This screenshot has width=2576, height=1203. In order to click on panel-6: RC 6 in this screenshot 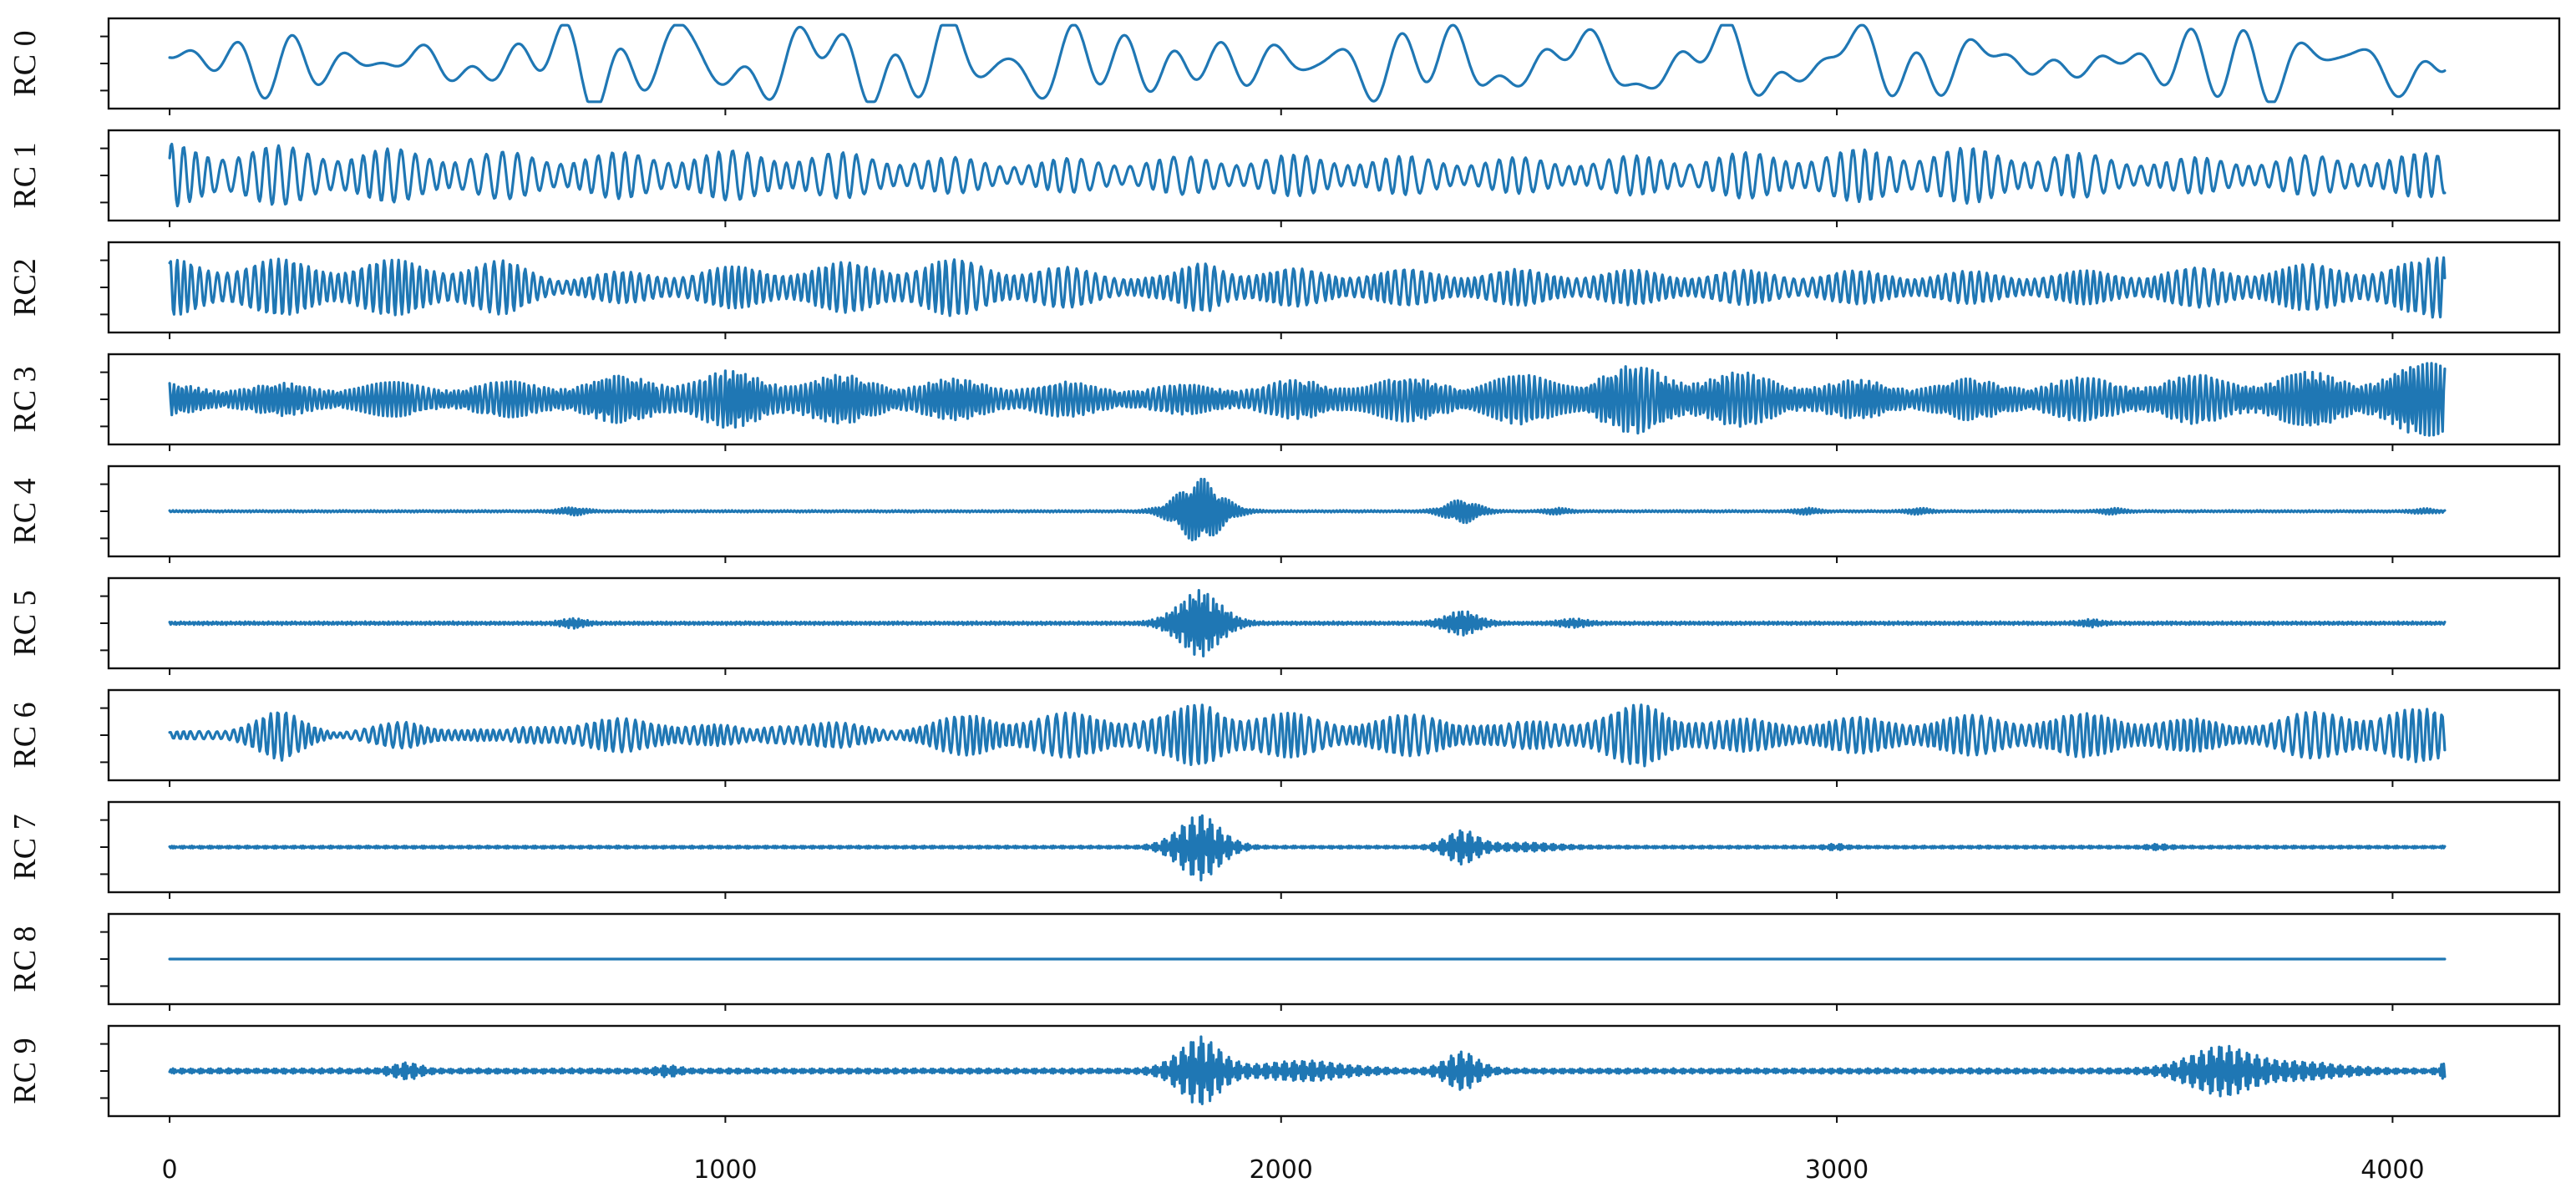, I will do `click(1284, 738)`.